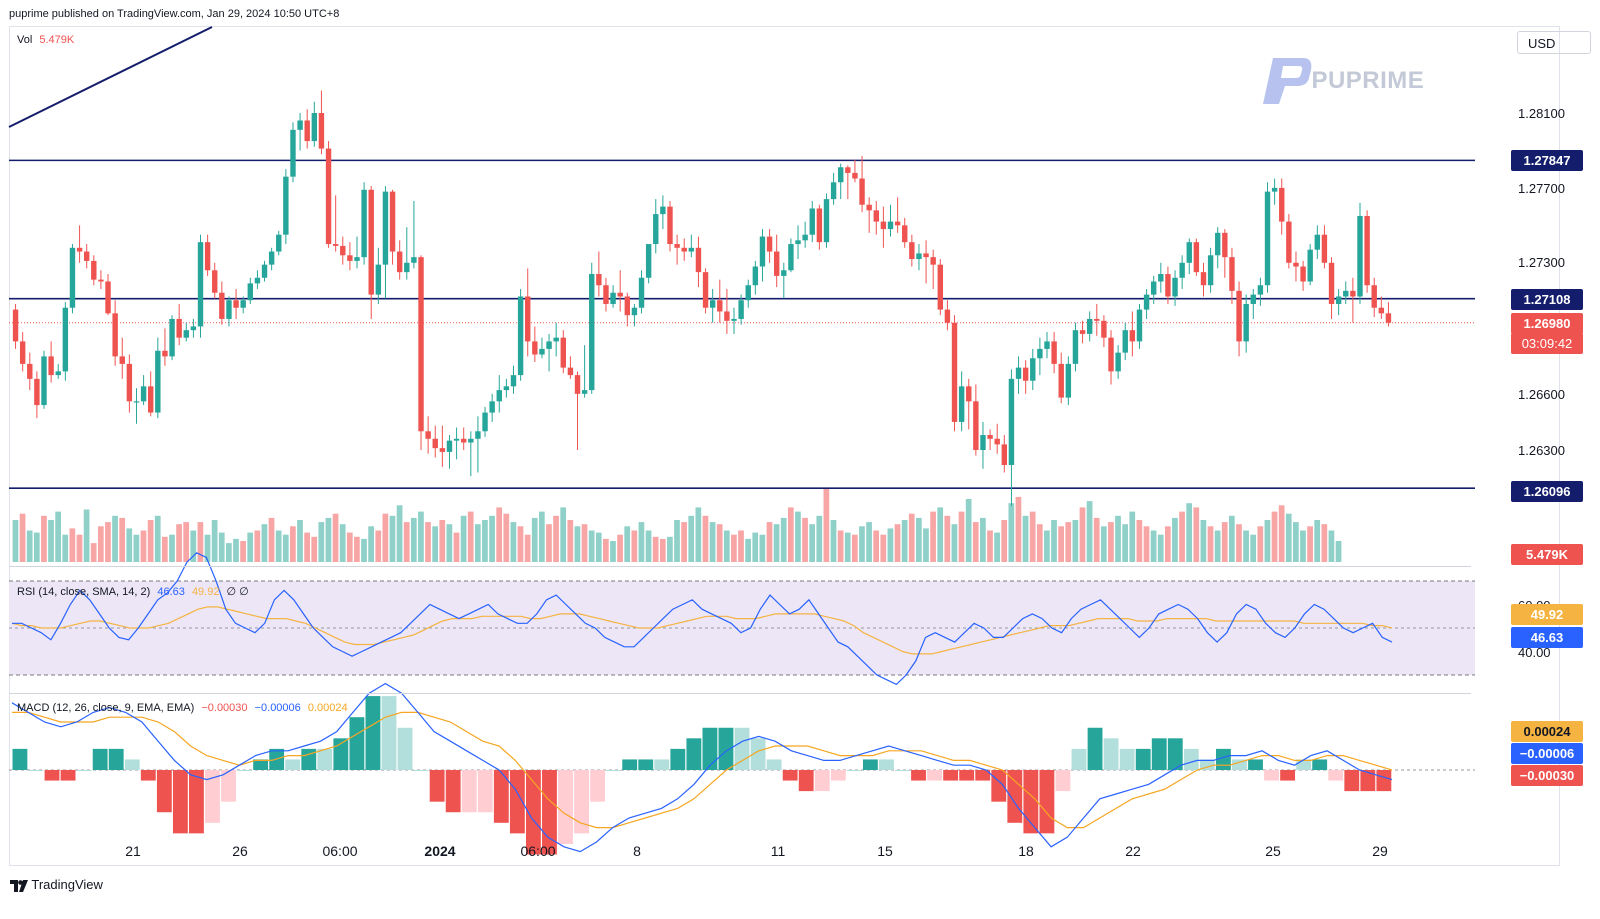  I want to click on level-tag-2: 1.27108, so click(1547, 299).